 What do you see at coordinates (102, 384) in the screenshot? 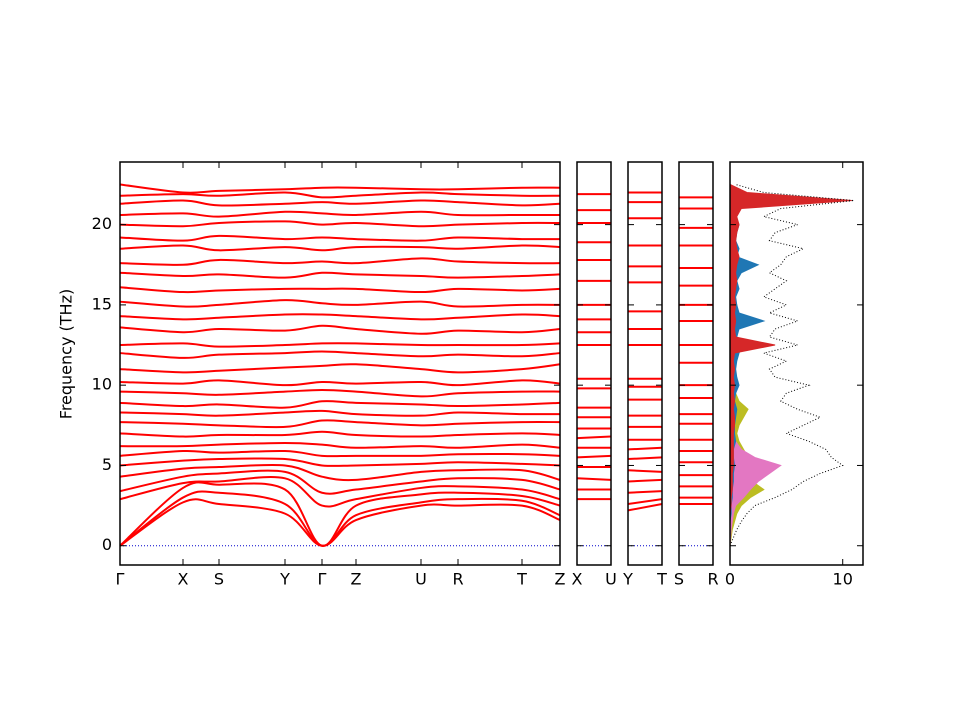
I see `y-tick-label: 10` at bounding box center [102, 384].